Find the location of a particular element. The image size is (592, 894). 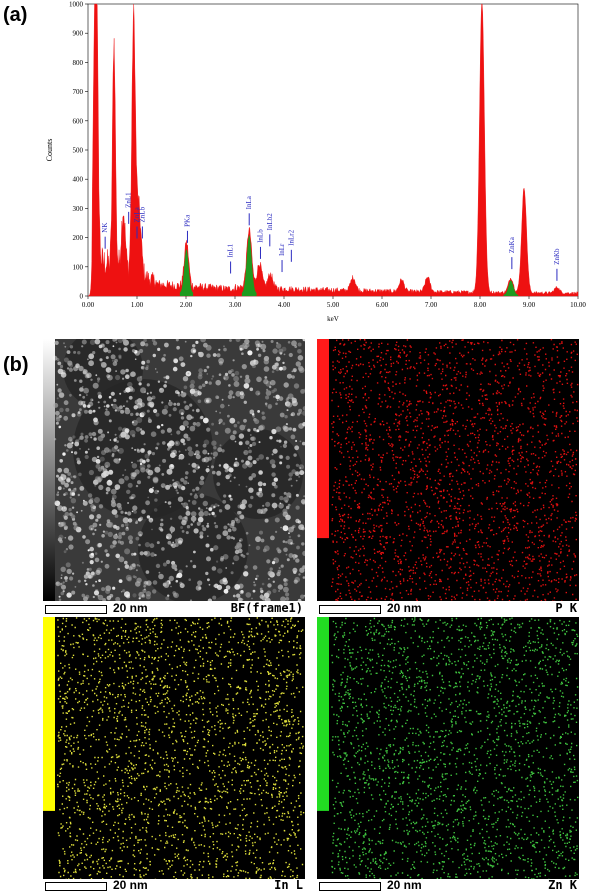

scale-bar is located at coordinates (76, 886).